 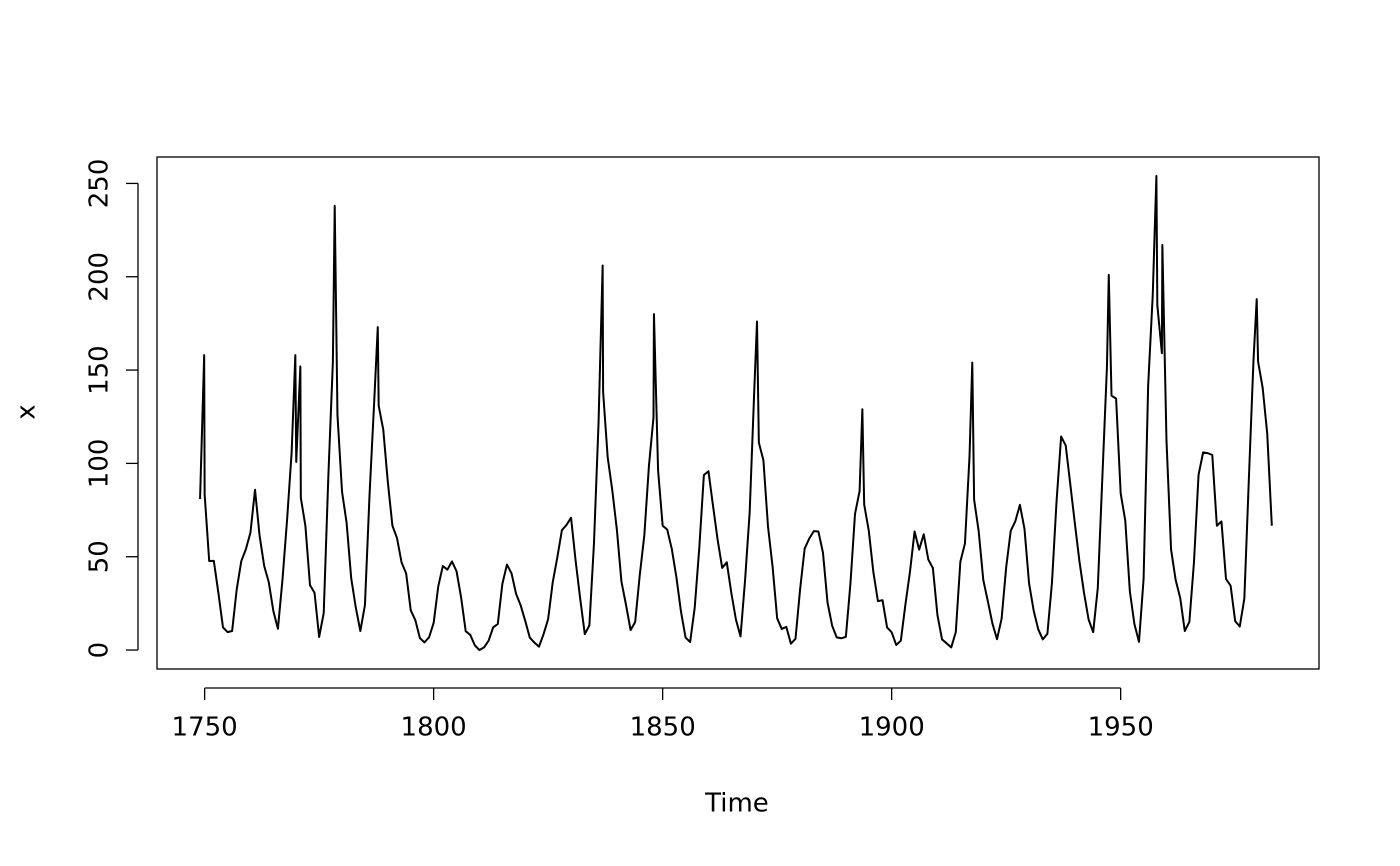 What do you see at coordinates (100, 464) in the screenshot?
I see `y-tick-label: 100` at bounding box center [100, 464].